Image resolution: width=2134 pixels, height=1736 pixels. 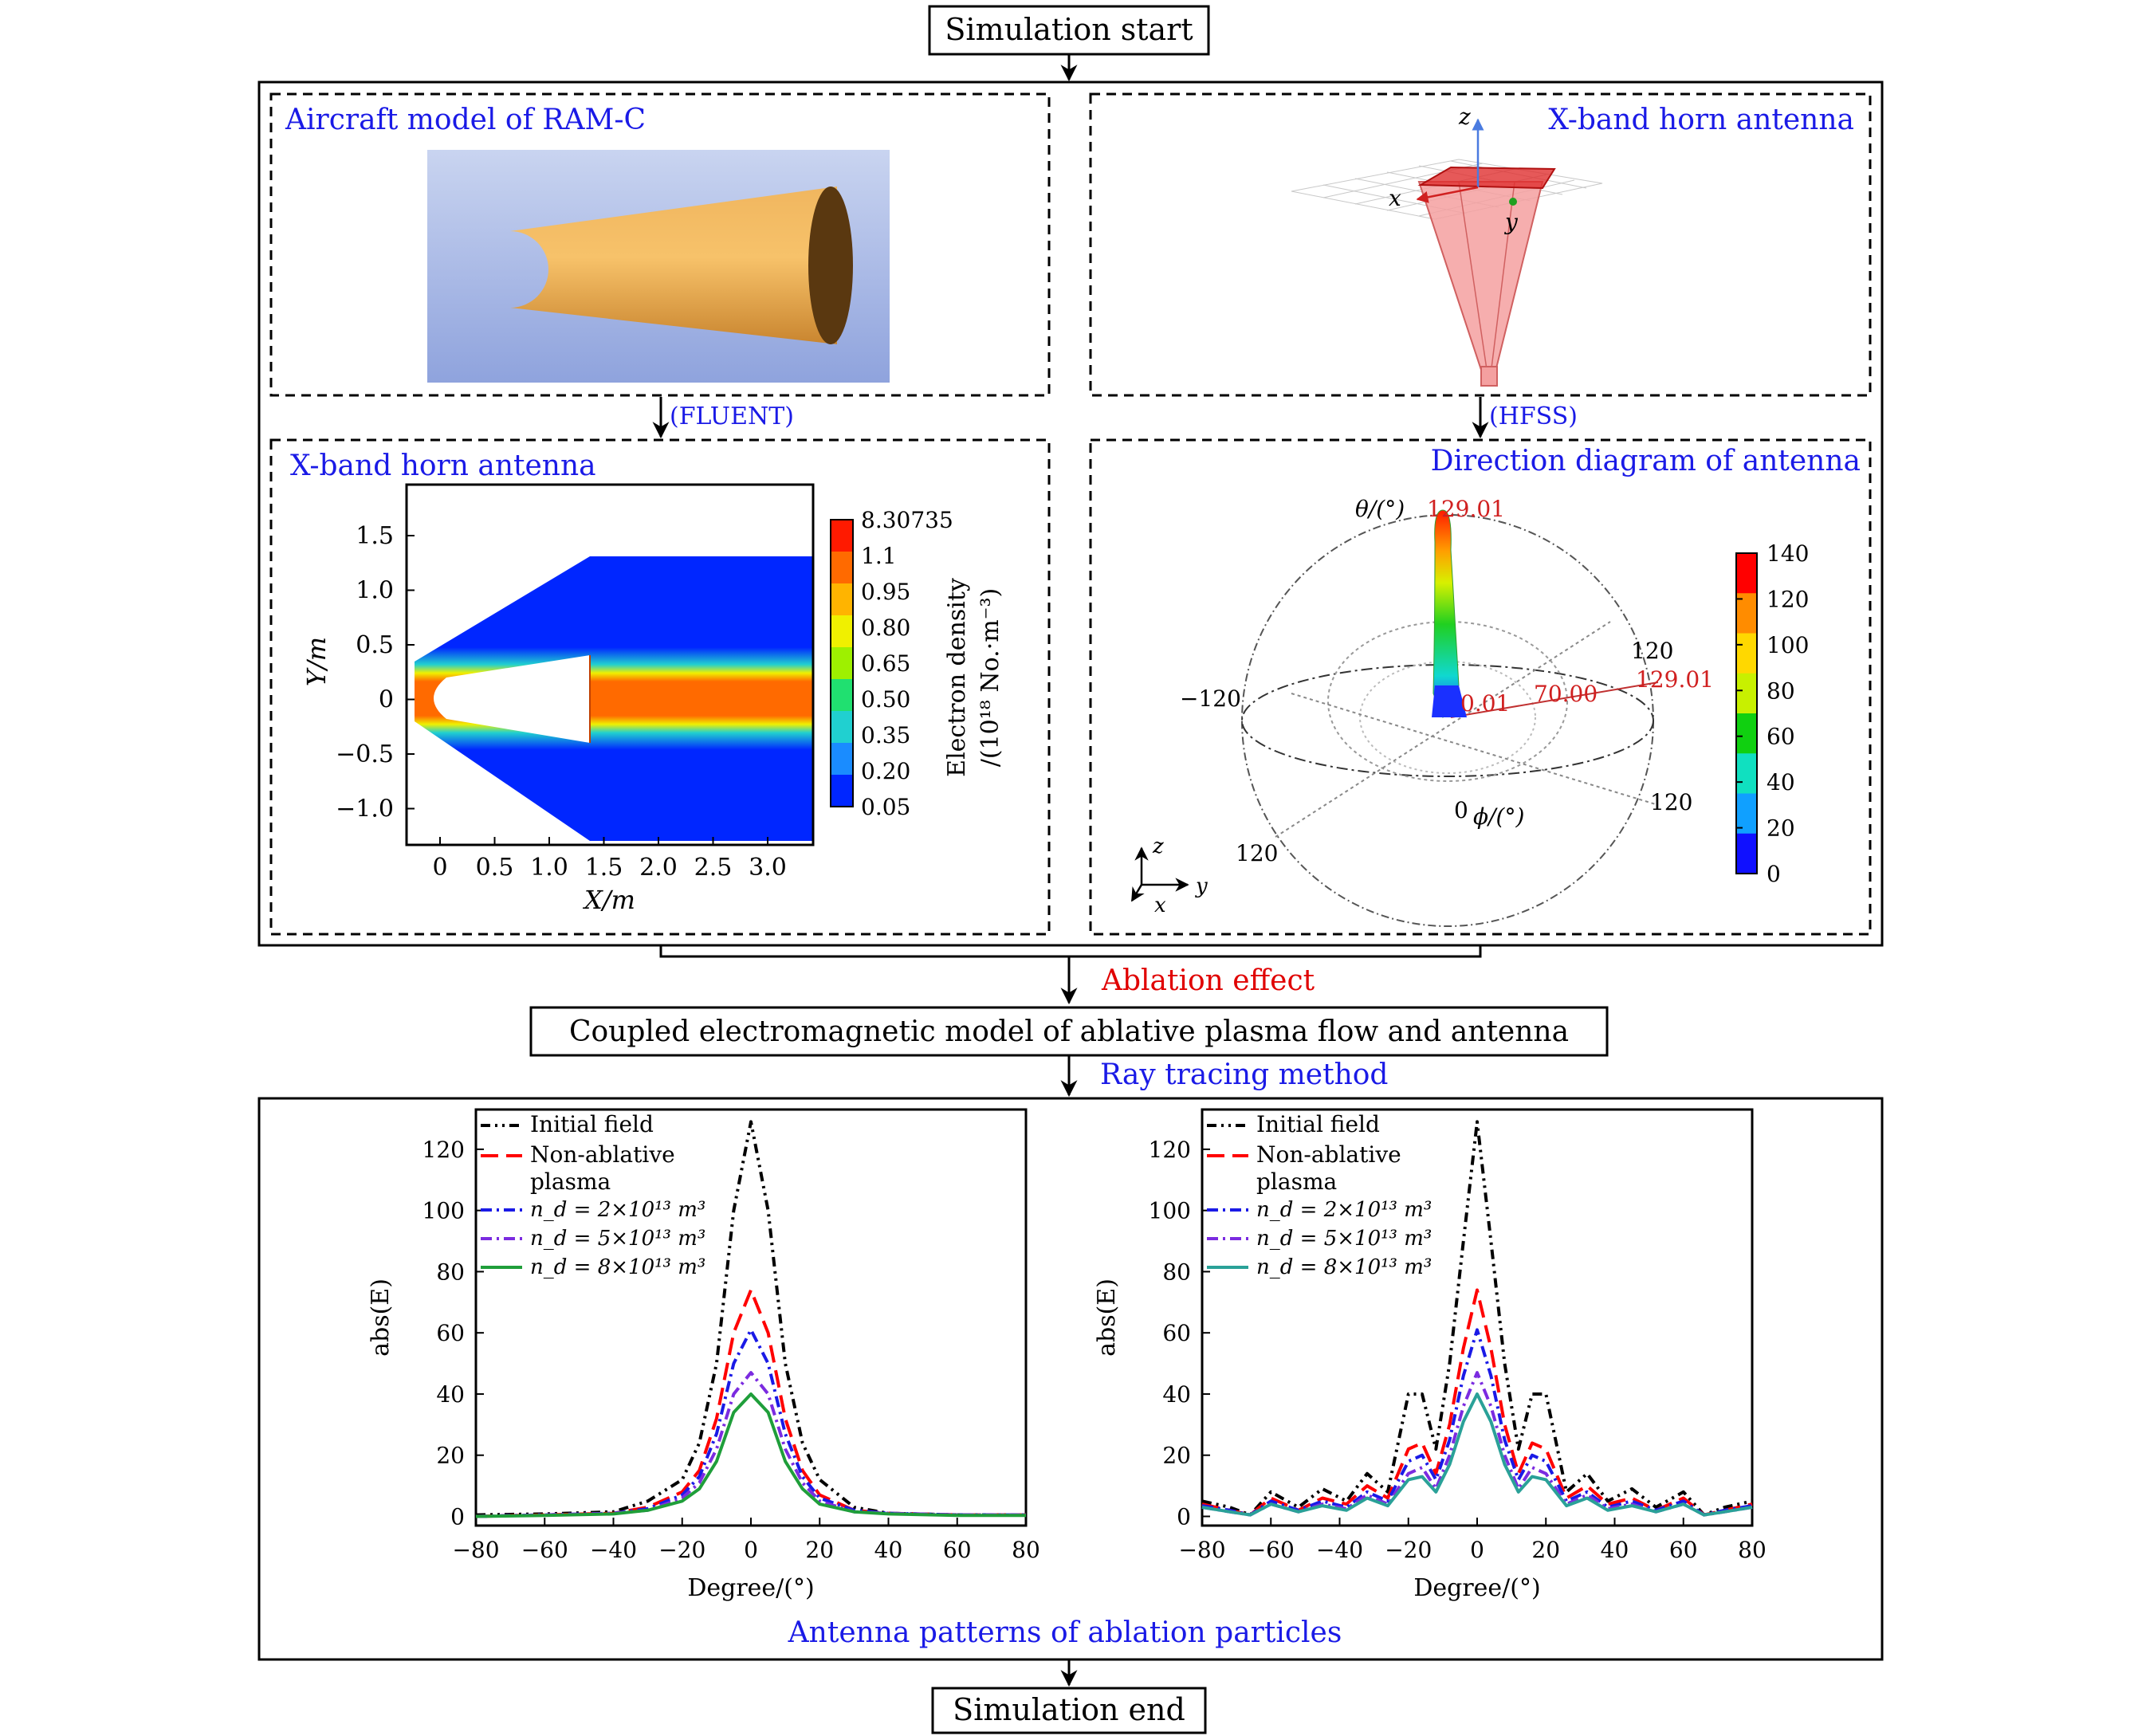 What do you see at coordinates (1065, 1633) in the screenshot?
I see `patterns-title: Antenna patterns of ablation particles` at bounding box center [1065, 1633].